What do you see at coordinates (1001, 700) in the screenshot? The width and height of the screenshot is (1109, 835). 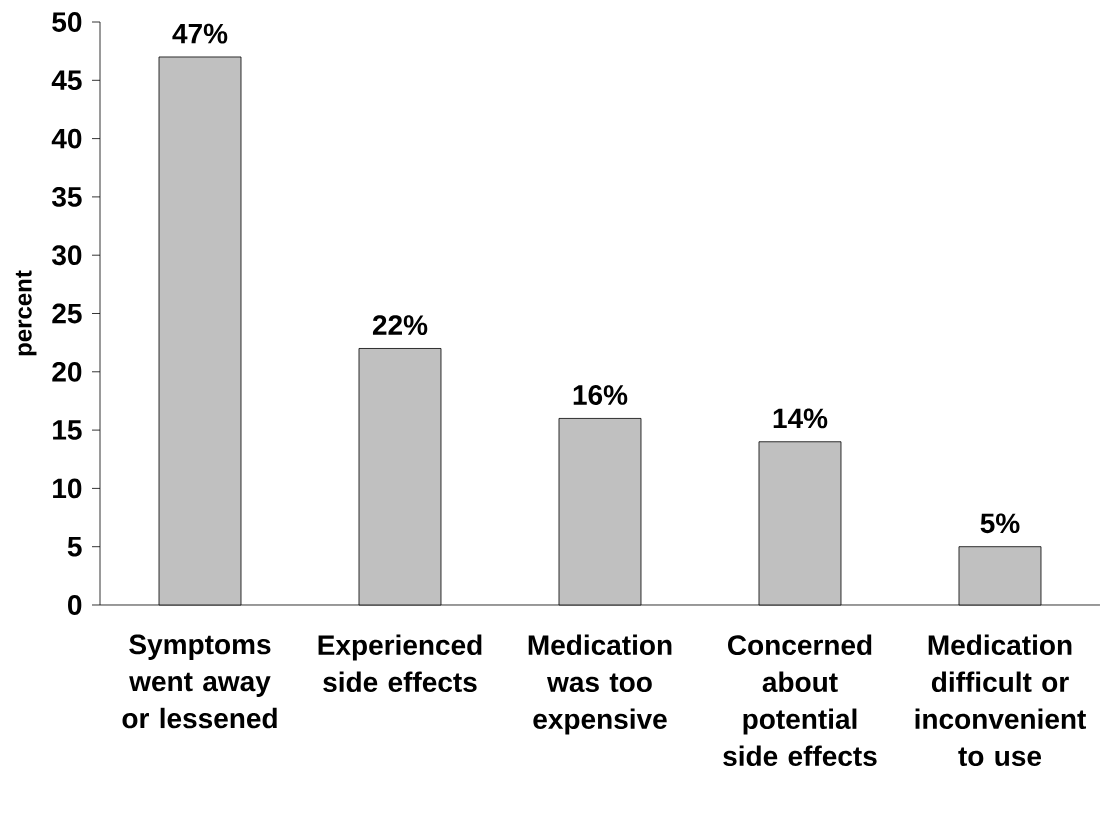 I see `x-tick-label: Medication difficult or inconvenient to use` at bounding box center [1001, 700].